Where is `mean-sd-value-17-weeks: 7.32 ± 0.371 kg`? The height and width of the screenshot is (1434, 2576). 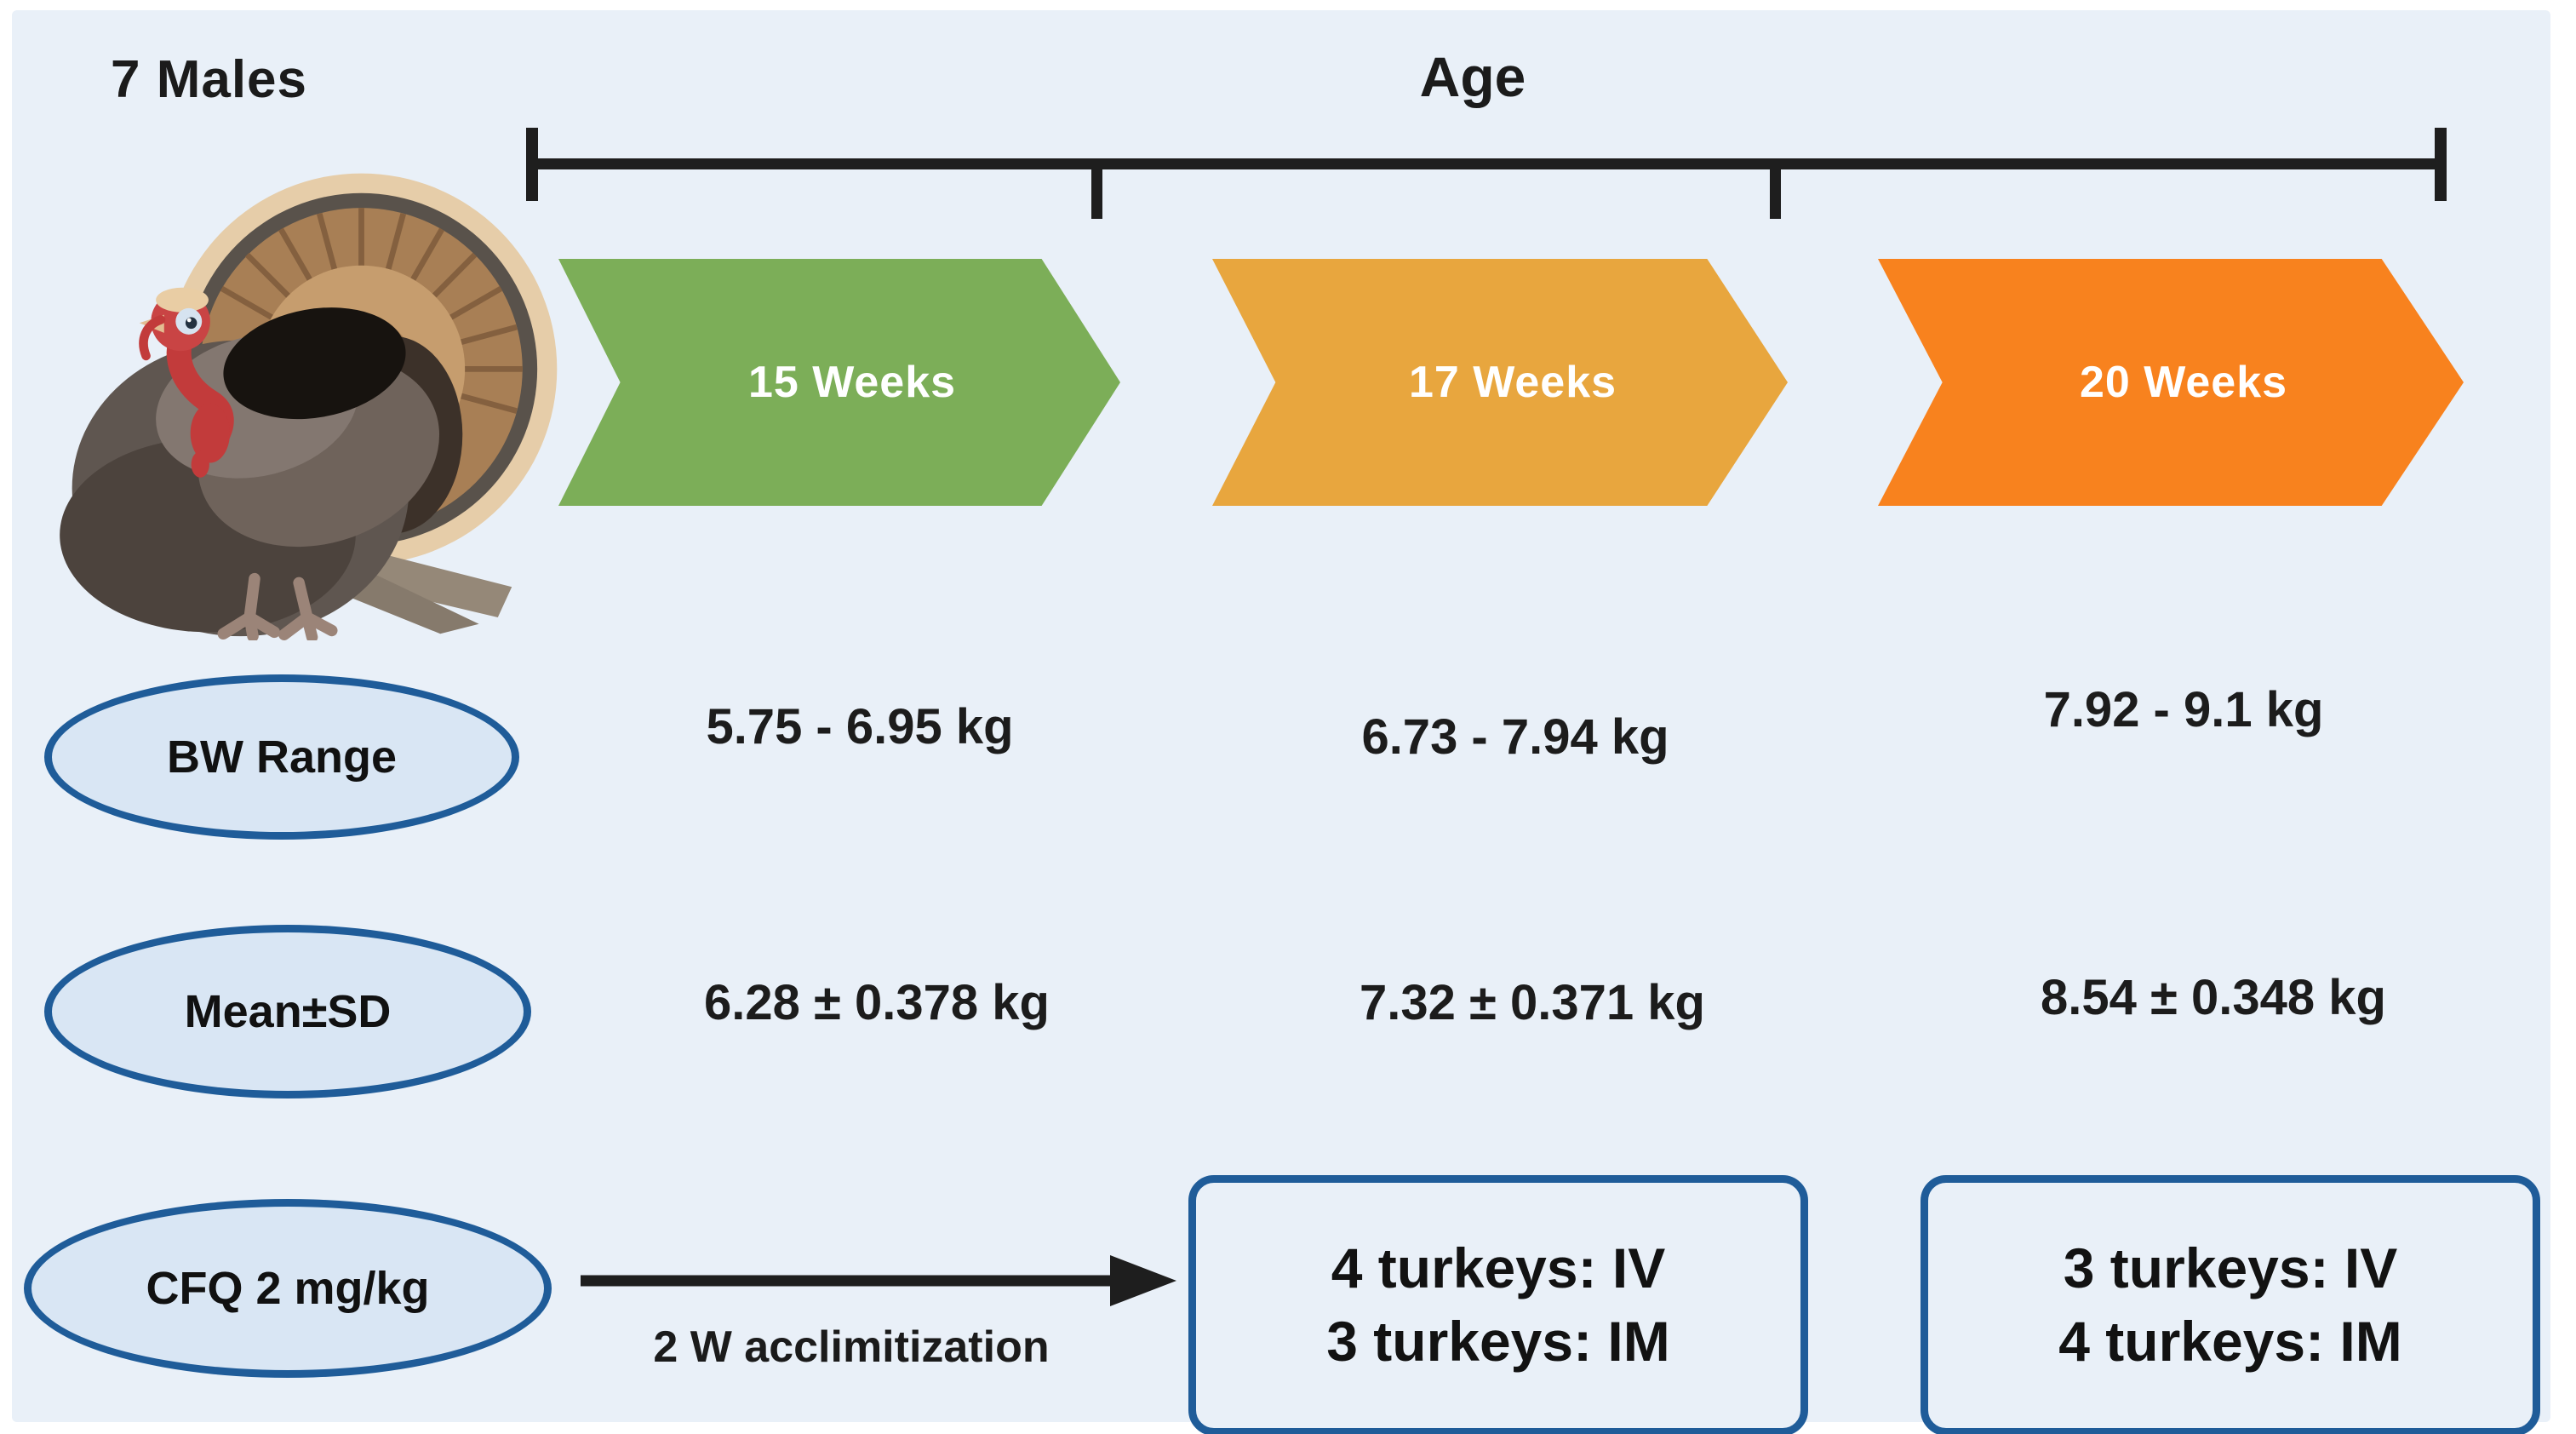
mean-sd-value-17-weeks: 7.32 ± 0.371 kg is located at coordinates (1532, 1002).